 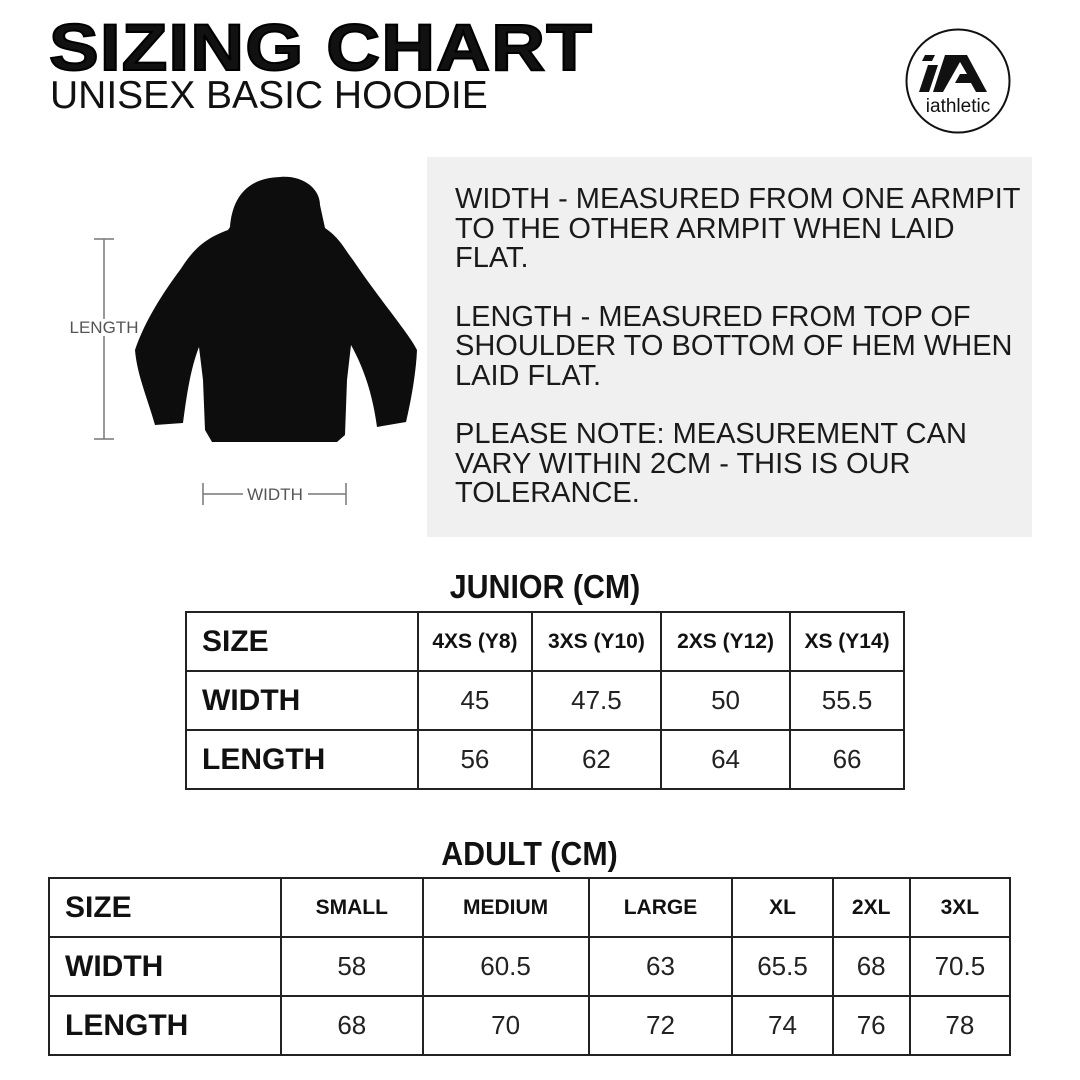 What do you see at coordinates (505, 966) in the screenshot?
I see `measurement-cell: 60.5` at bounding box center [505, 966].